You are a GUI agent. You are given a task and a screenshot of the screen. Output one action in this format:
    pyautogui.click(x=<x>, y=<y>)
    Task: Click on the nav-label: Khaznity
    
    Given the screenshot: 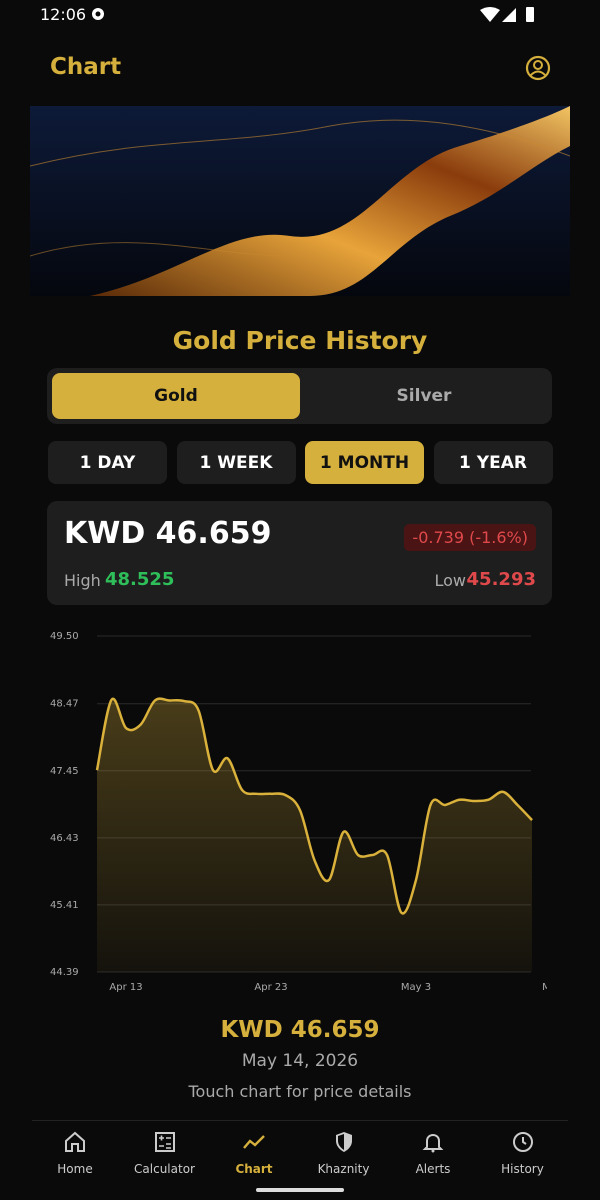 What is the action you would take?
    pyautogui.click(x=343, y=1169)
    